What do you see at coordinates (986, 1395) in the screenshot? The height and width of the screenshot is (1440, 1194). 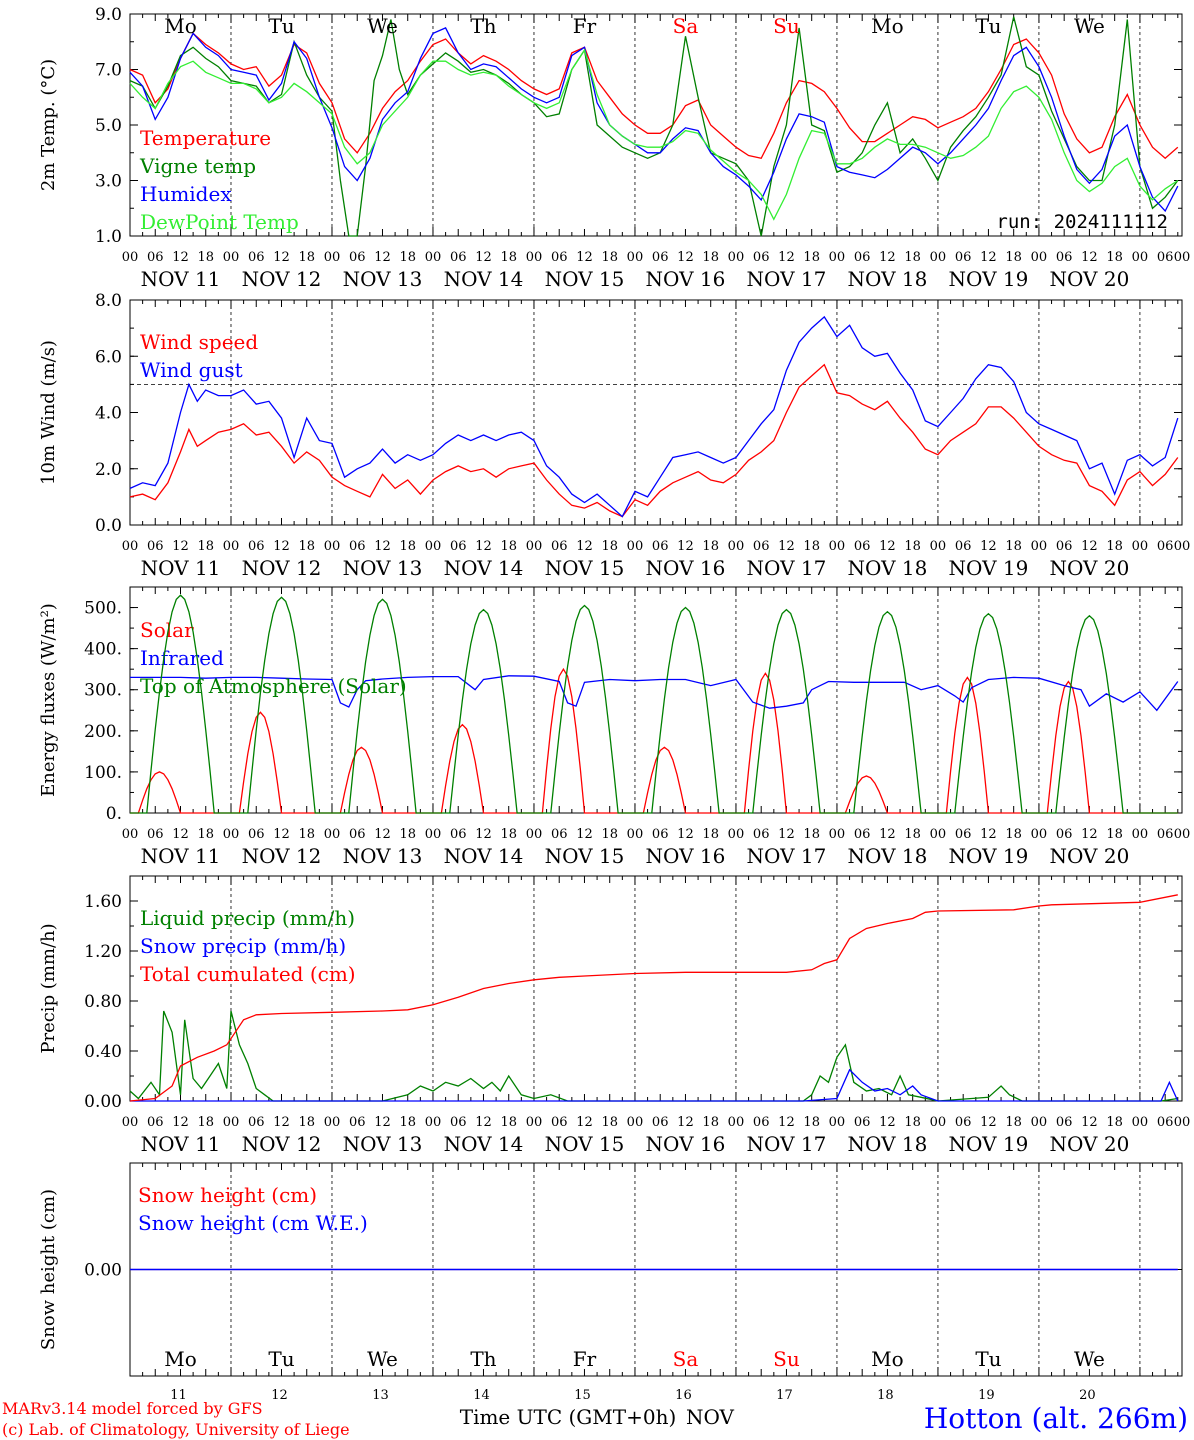 I see `day-number-label: 19` at bounding box center [986, 1395].